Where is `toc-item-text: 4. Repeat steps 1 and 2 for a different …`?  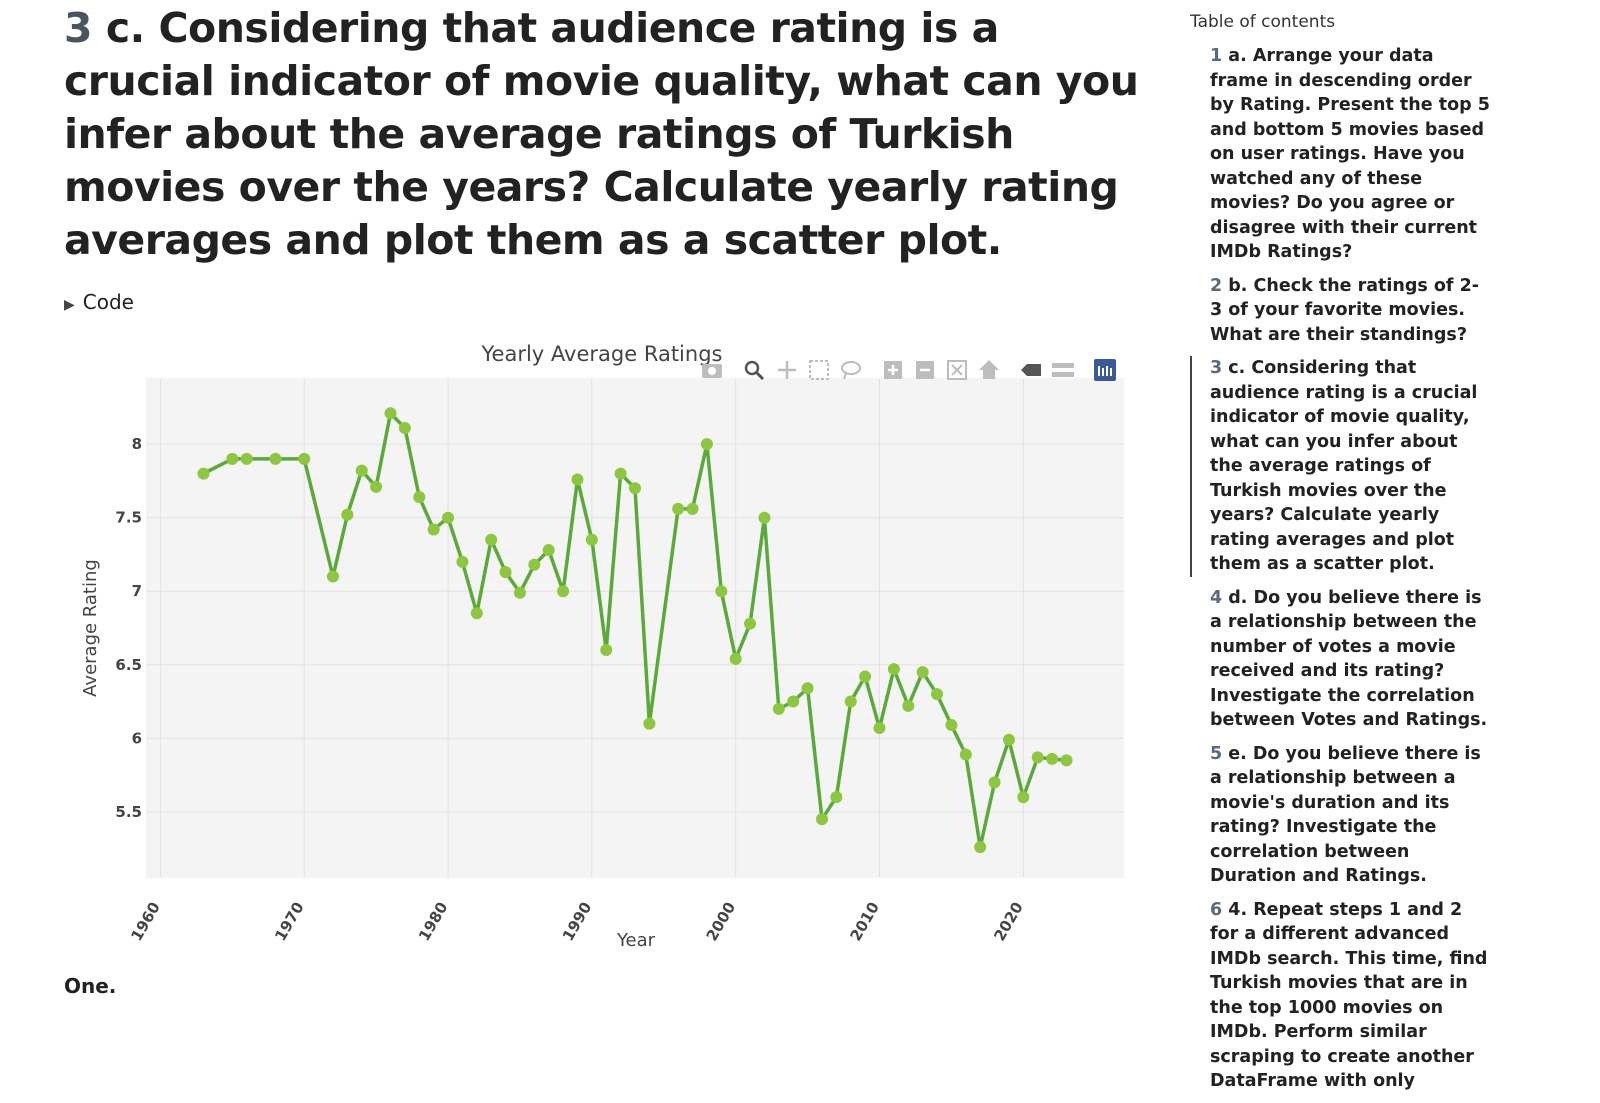
toc-item-text: 4. Repeat steps 1 and 2 for a different … is located at coordinates (1349, 995).